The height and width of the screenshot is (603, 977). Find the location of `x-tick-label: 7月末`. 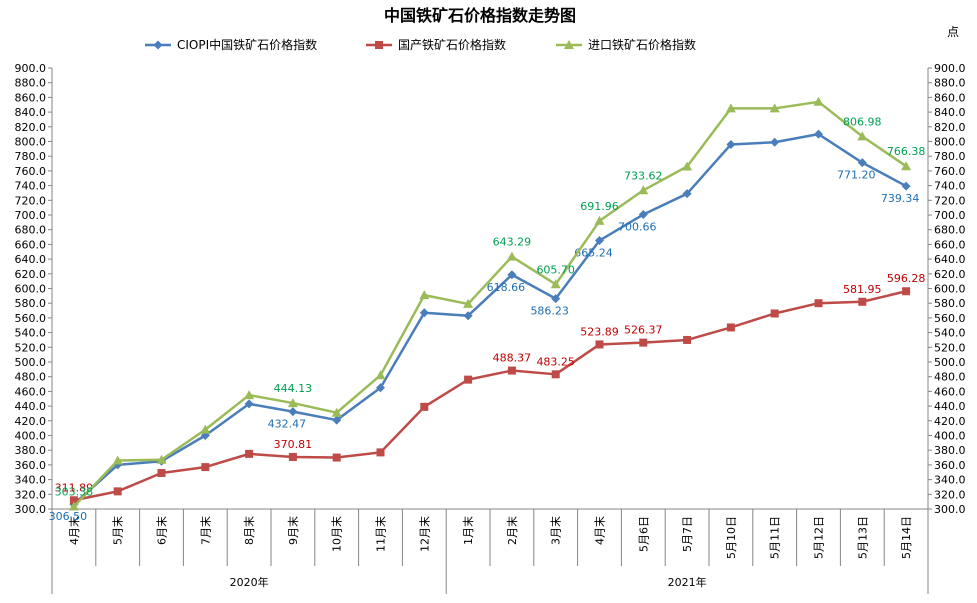

x-tick-label: 7月末 is located at coordinates (205, 530).